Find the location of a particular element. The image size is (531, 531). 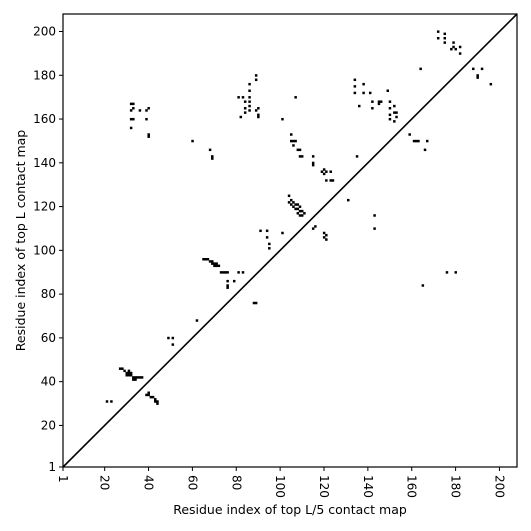

y-tick-label: 100 is located at coordinates (44, 250).